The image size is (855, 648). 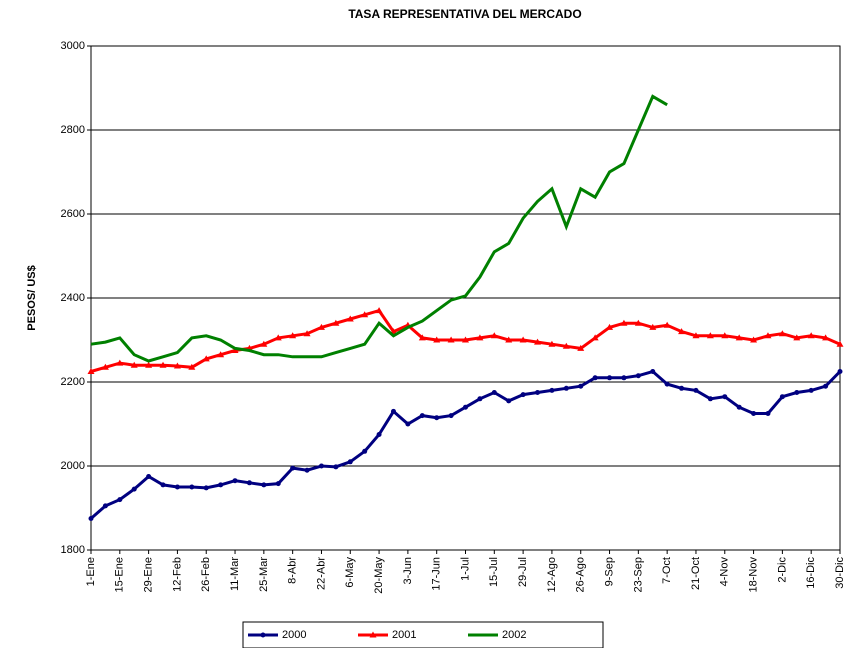 I want to click on x-tick-label: 29-Ene, so click(x=149, y=574).